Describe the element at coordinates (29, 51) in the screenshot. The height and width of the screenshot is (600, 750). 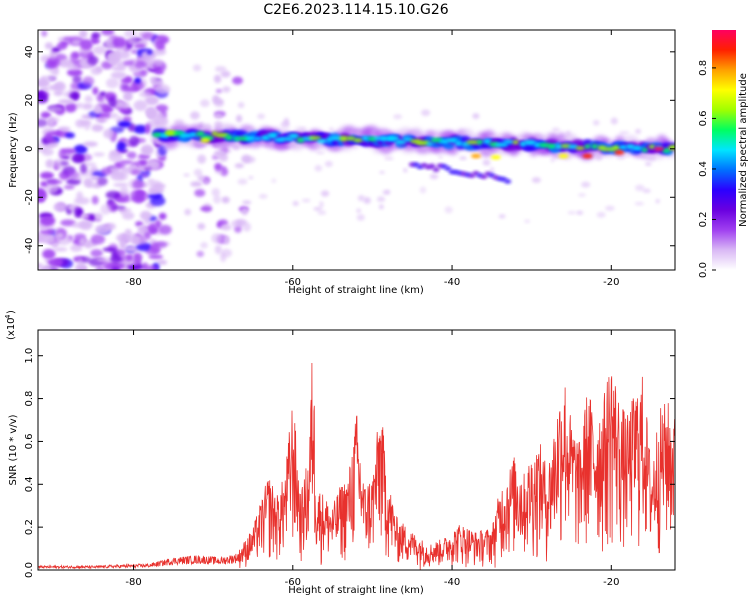
I see `y-tick-label: 40` at that location.